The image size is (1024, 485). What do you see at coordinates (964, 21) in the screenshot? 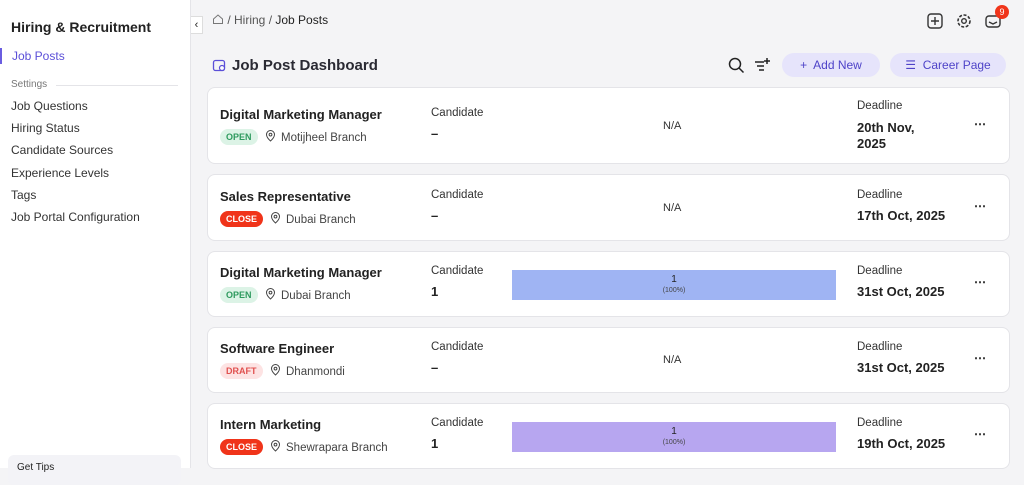
I see `settings-icon` at bounding box center [964, 21].